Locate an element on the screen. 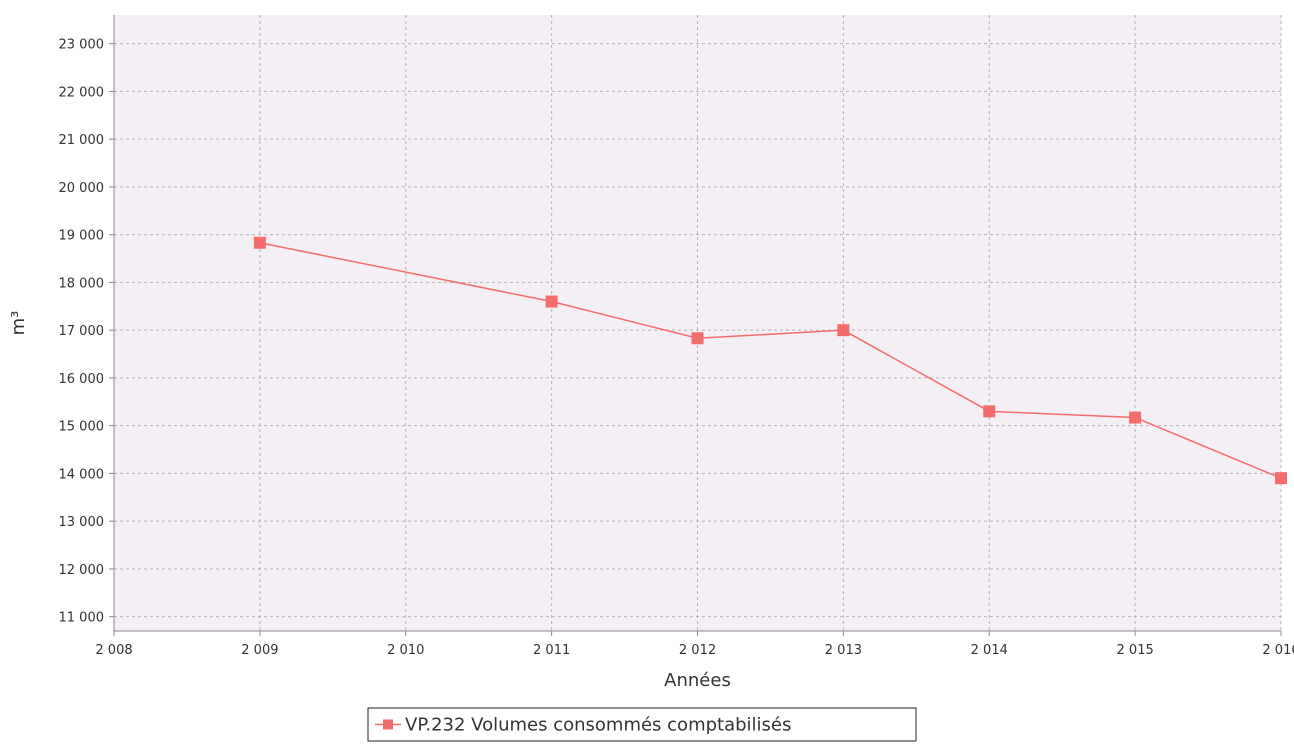  y-tick-label: 16 000 is located at coordinates (82, 379).